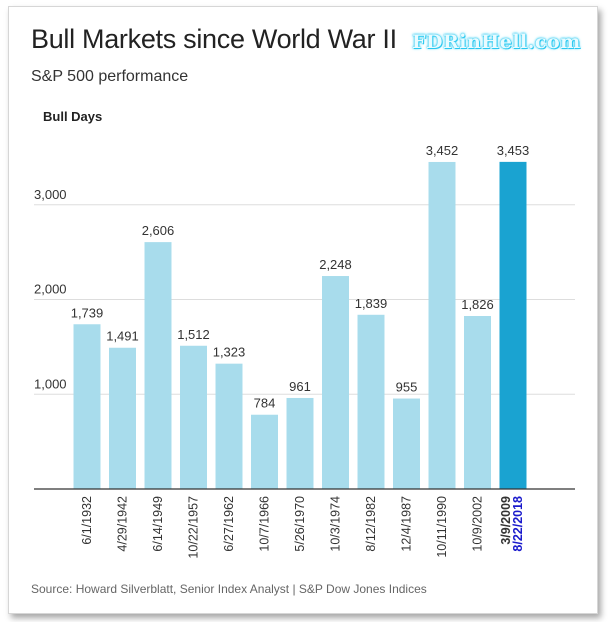  Describe the element at coordinates (496, 42) in the screenshot. I see `watermark-text: FDRinHell.com` at that location.